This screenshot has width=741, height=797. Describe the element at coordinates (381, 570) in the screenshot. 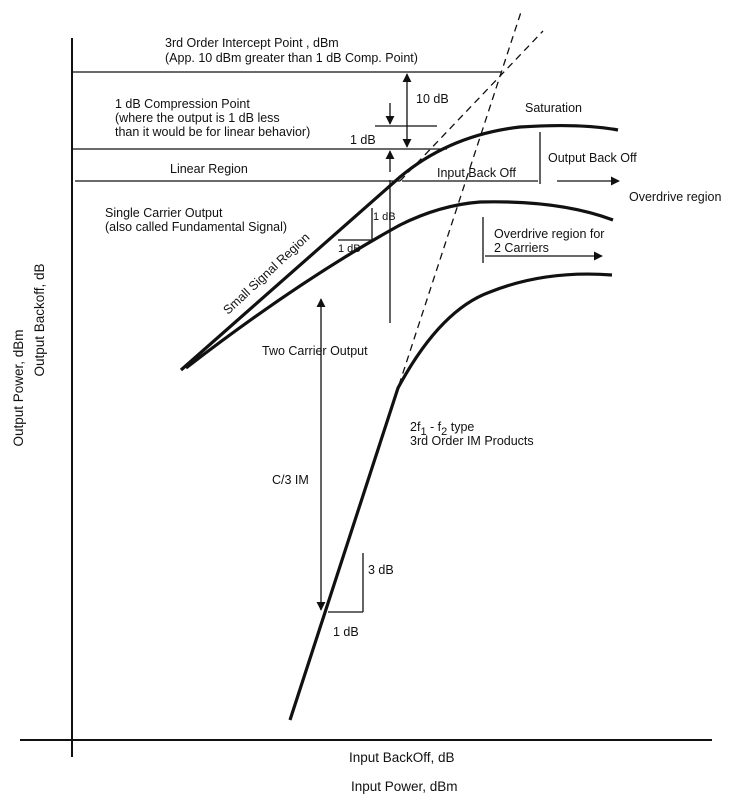

I see `three-db-label: 3 dB` at that location.